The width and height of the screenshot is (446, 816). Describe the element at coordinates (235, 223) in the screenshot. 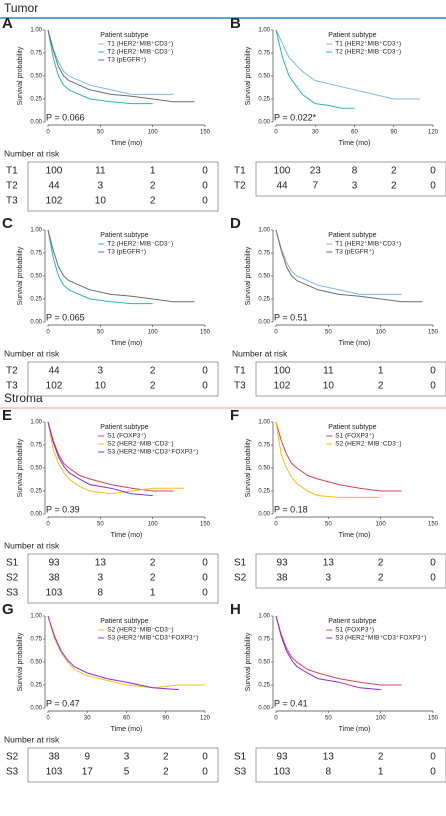

I see `panel-label: D` at that location.